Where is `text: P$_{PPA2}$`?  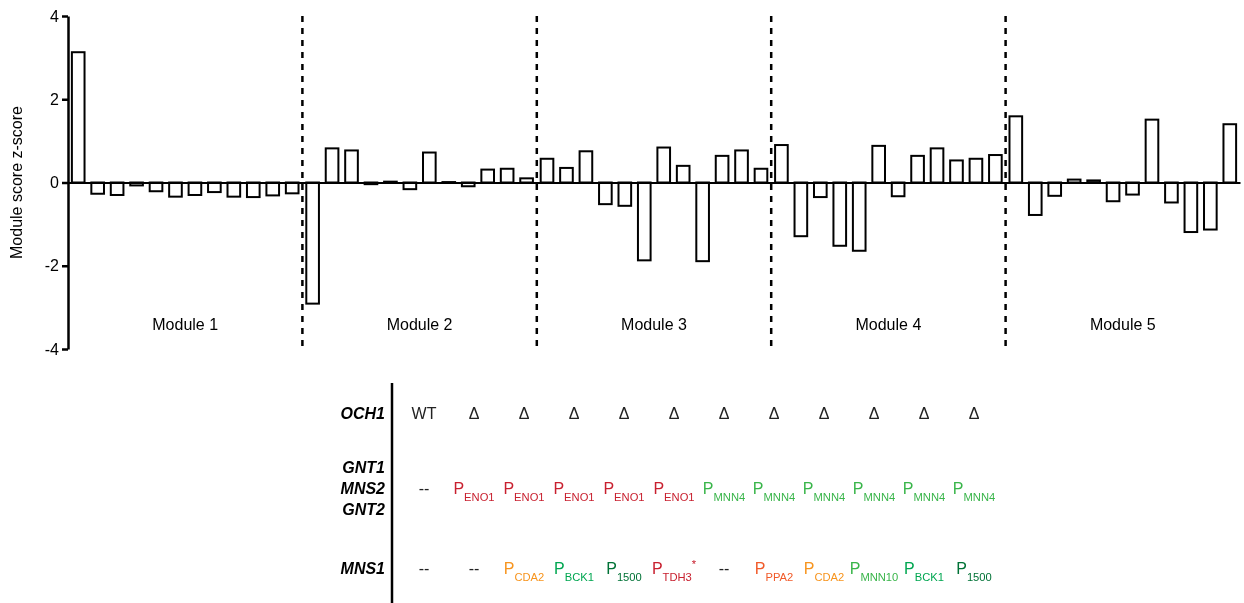 text: P$_{PPA2}$ is located at coordinates (774, 572).